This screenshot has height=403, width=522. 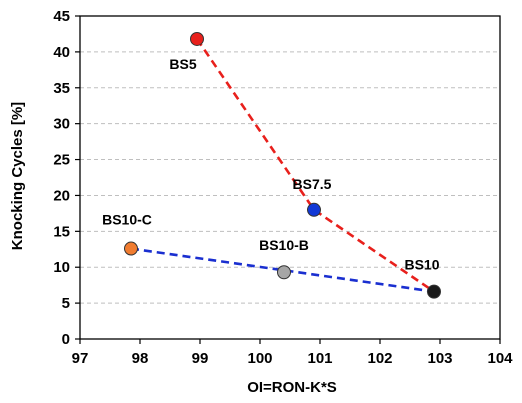 I want to click on x-tick-label: 99, so click(x=200, y=358).